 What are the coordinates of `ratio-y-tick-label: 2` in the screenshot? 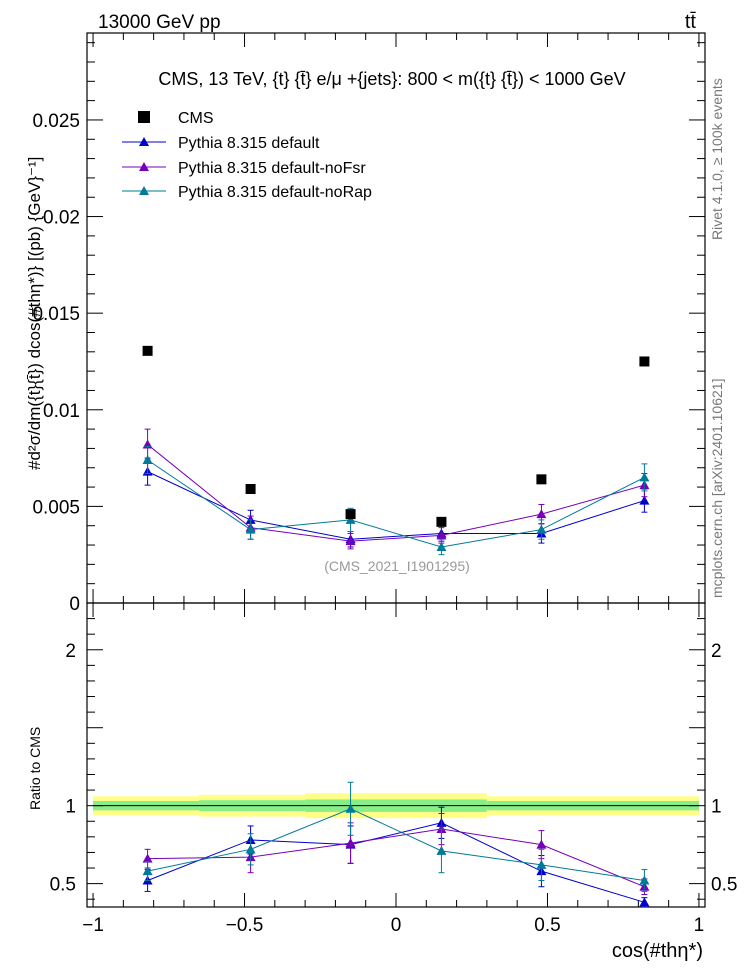 It's located at (70, 651).